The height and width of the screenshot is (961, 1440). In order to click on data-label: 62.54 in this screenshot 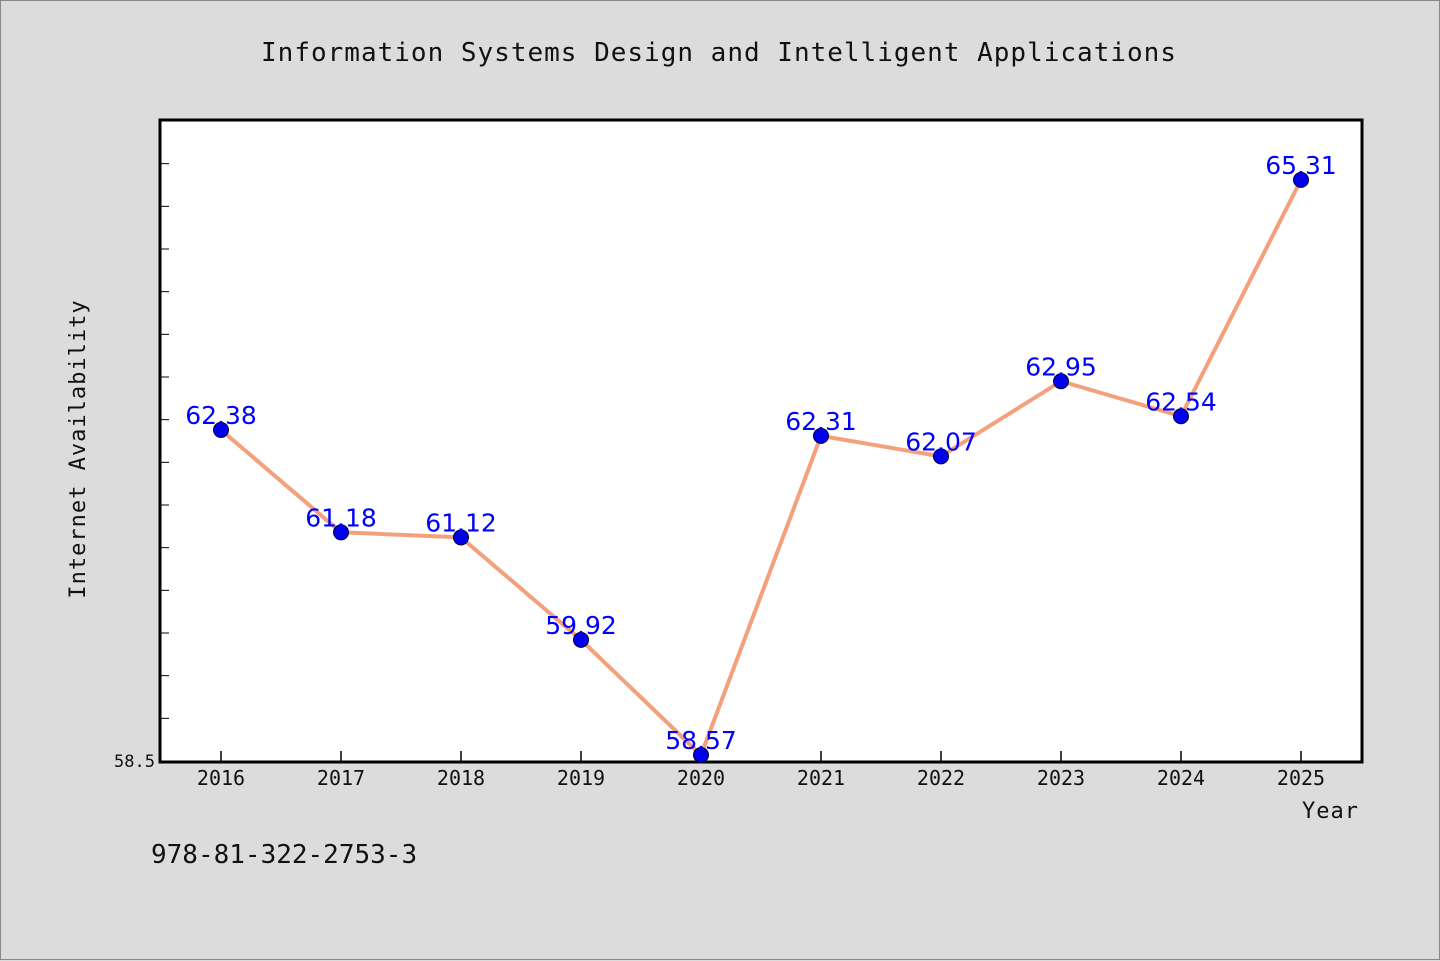, I will do `click(1181, 401)`.